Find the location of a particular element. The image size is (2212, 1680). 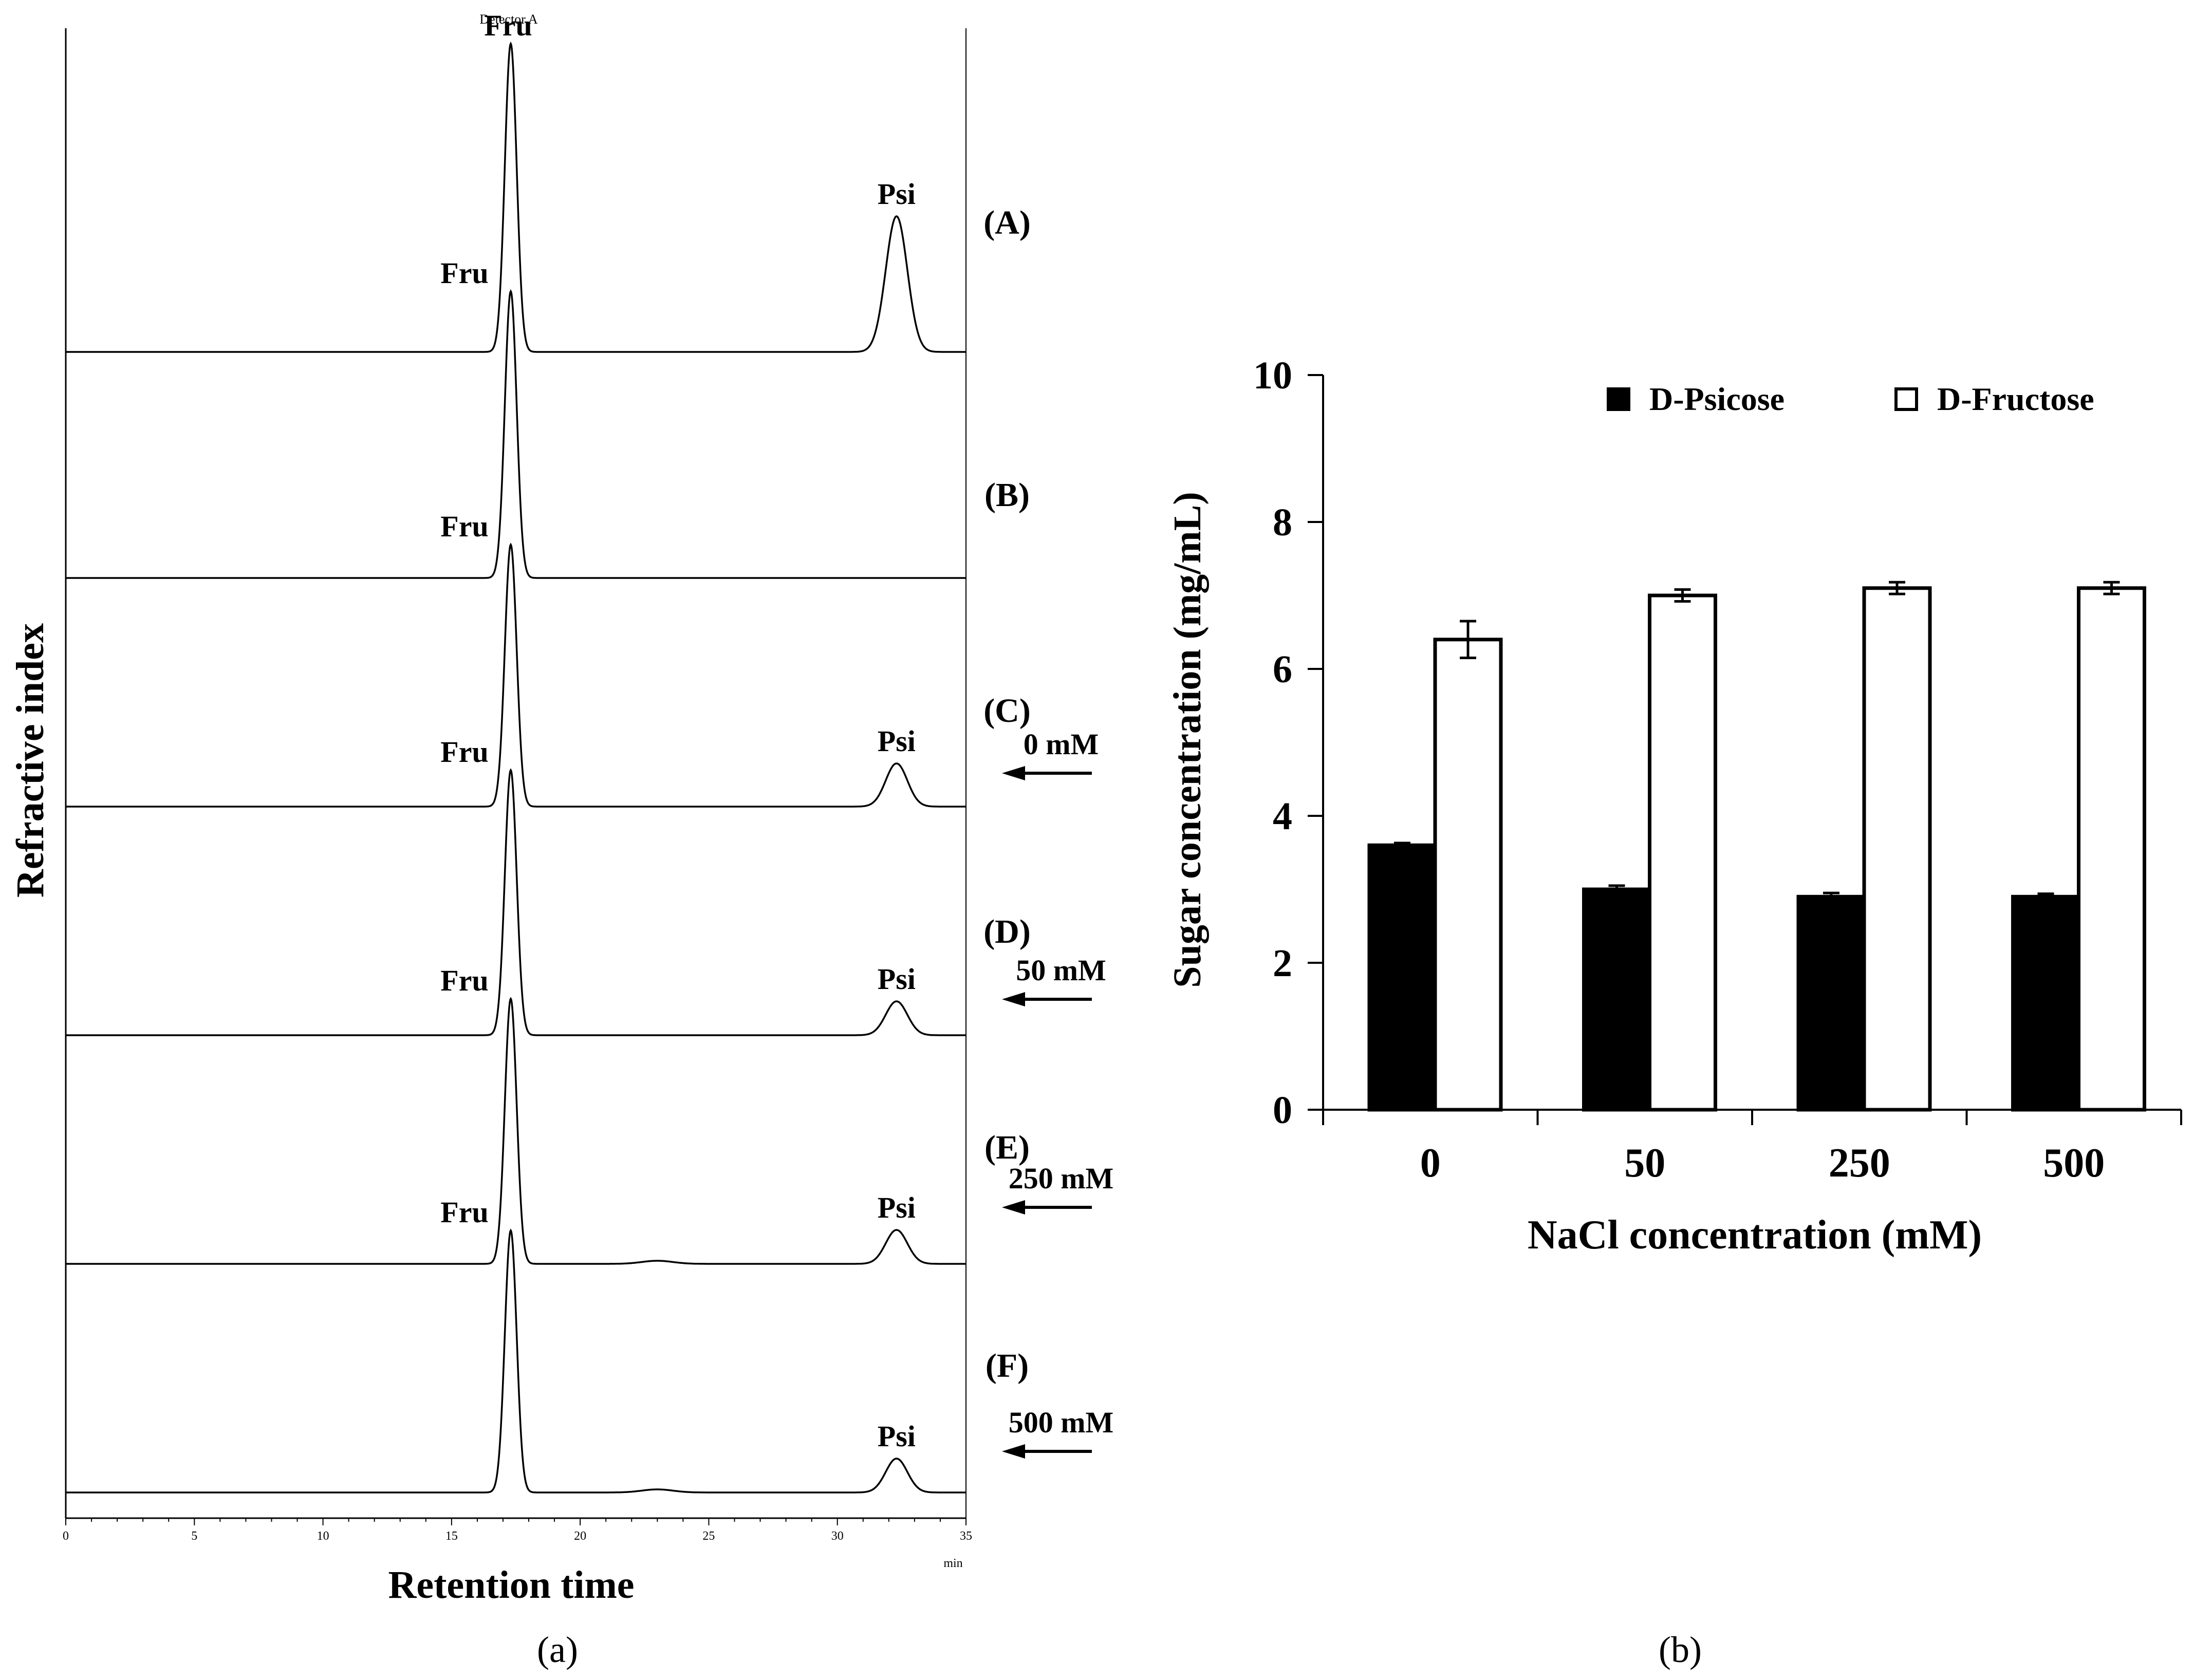

legend-swatch-fructose is located at coordinates (1906, 399).